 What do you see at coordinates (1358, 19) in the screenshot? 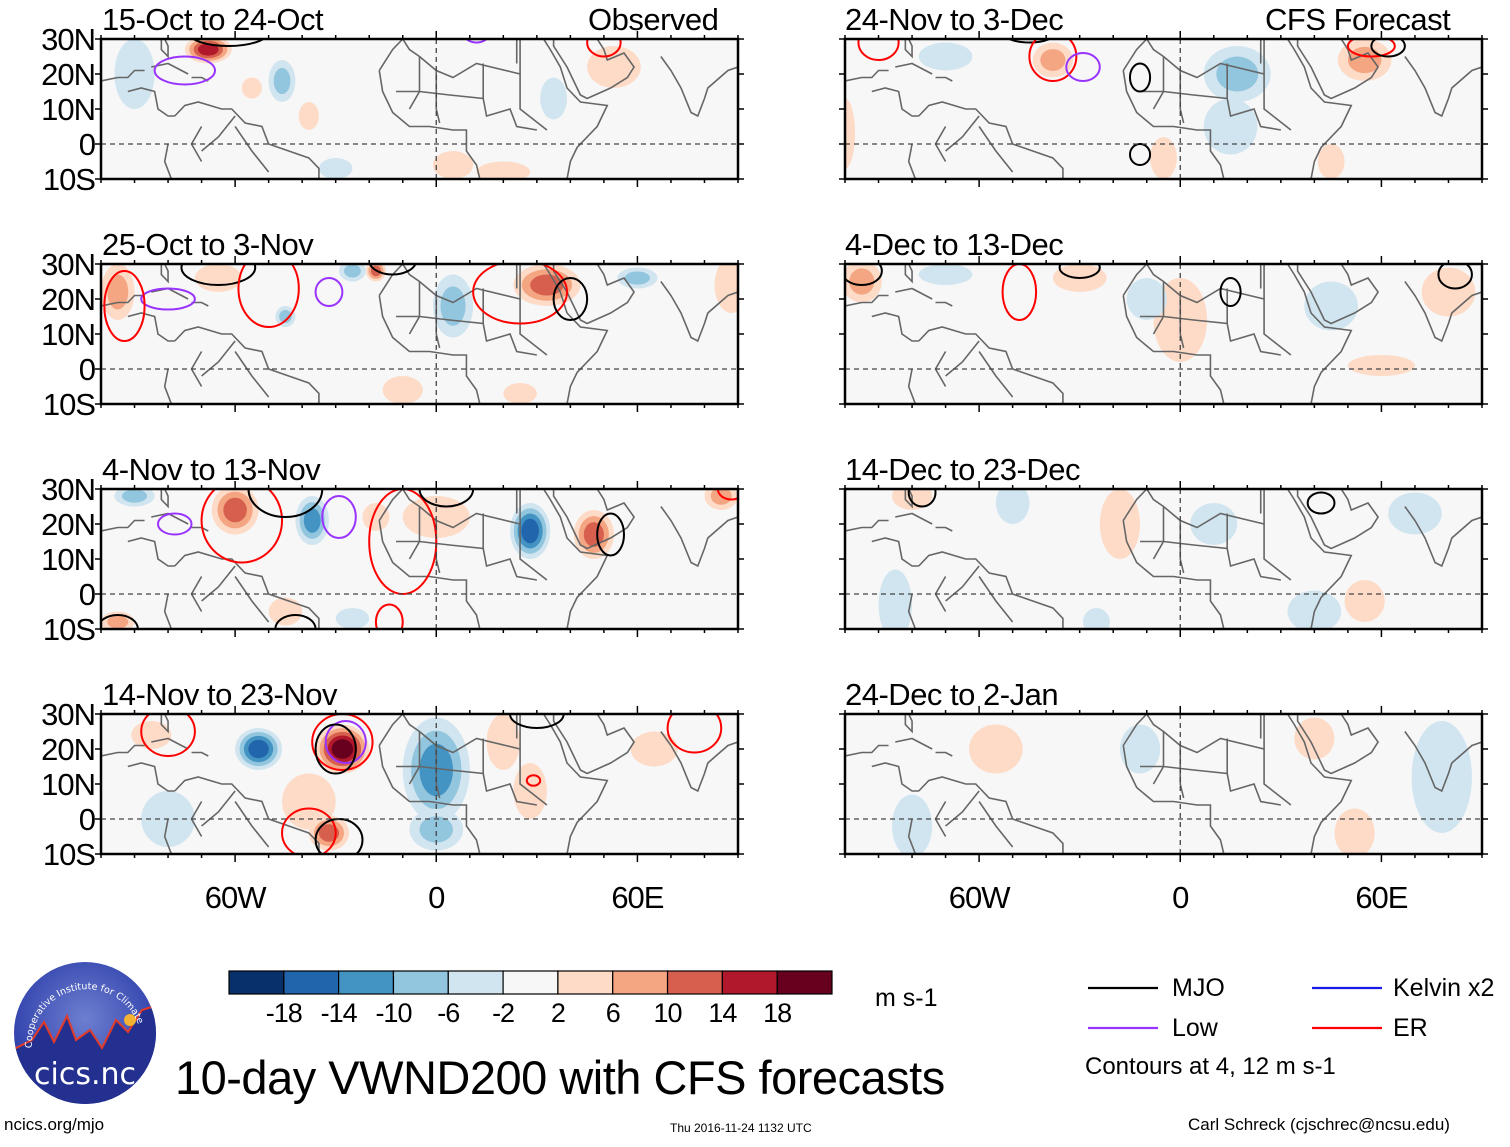
I see `column-label-forecast: CFS Forecast` at bounding box center [1358, 19].